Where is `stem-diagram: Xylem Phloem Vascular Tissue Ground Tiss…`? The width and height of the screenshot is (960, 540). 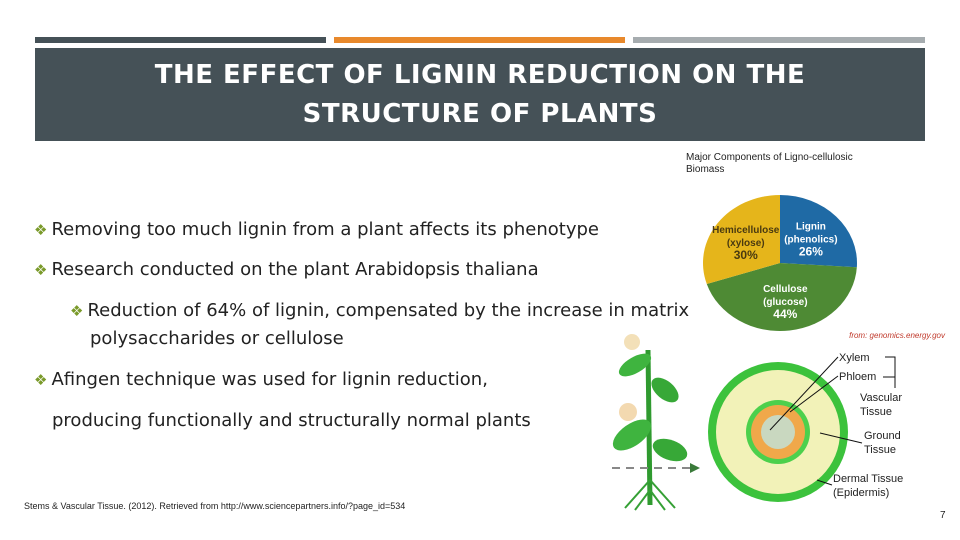 stem-diagram: Xylem Phloem Vascular Tissue Ground Tiss… is located at coordinates (757, 422).